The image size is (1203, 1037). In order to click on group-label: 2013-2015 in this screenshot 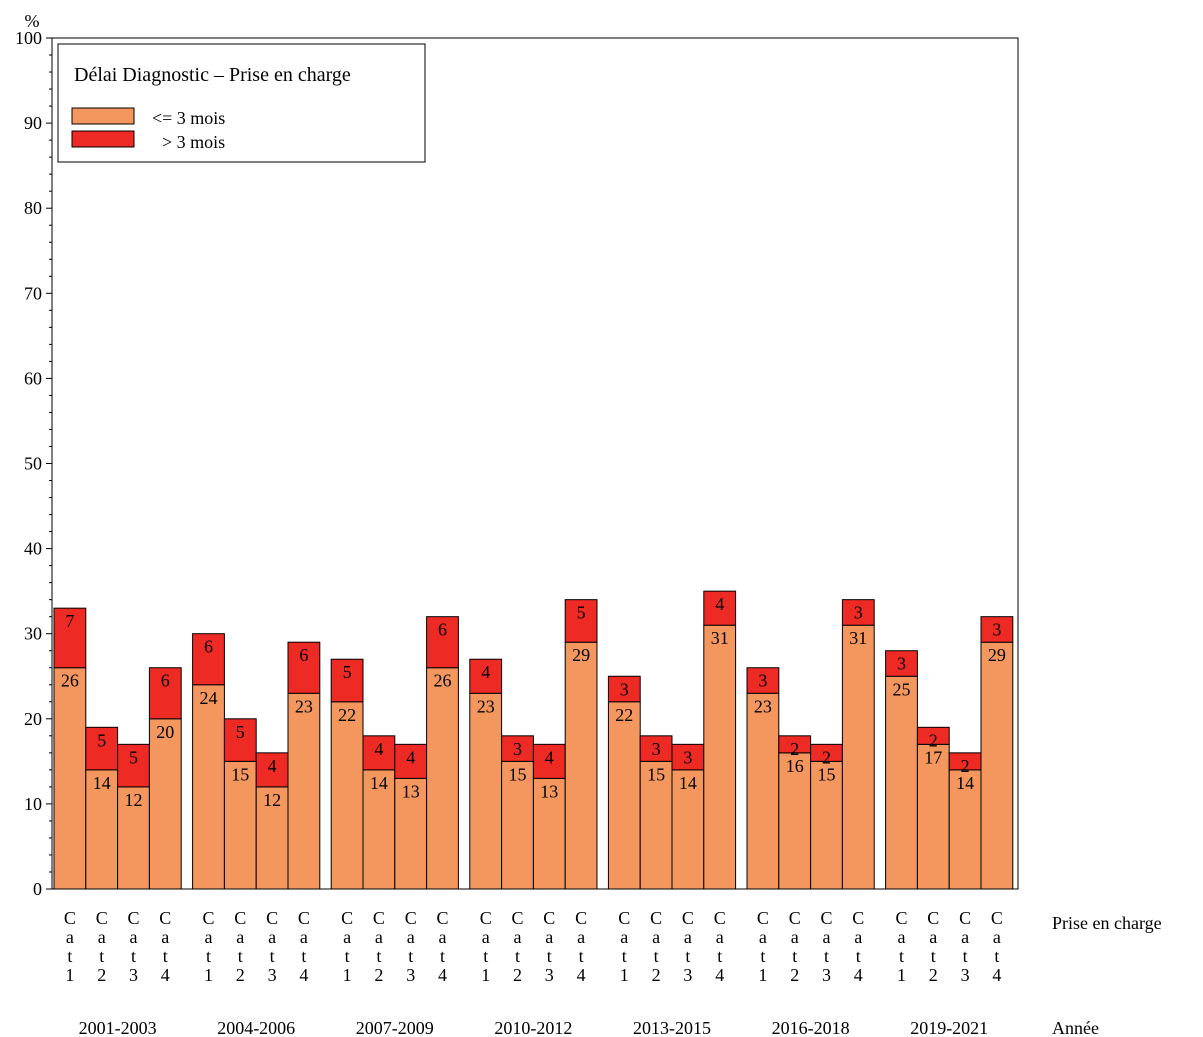, I will do `click(672, 1027)`.